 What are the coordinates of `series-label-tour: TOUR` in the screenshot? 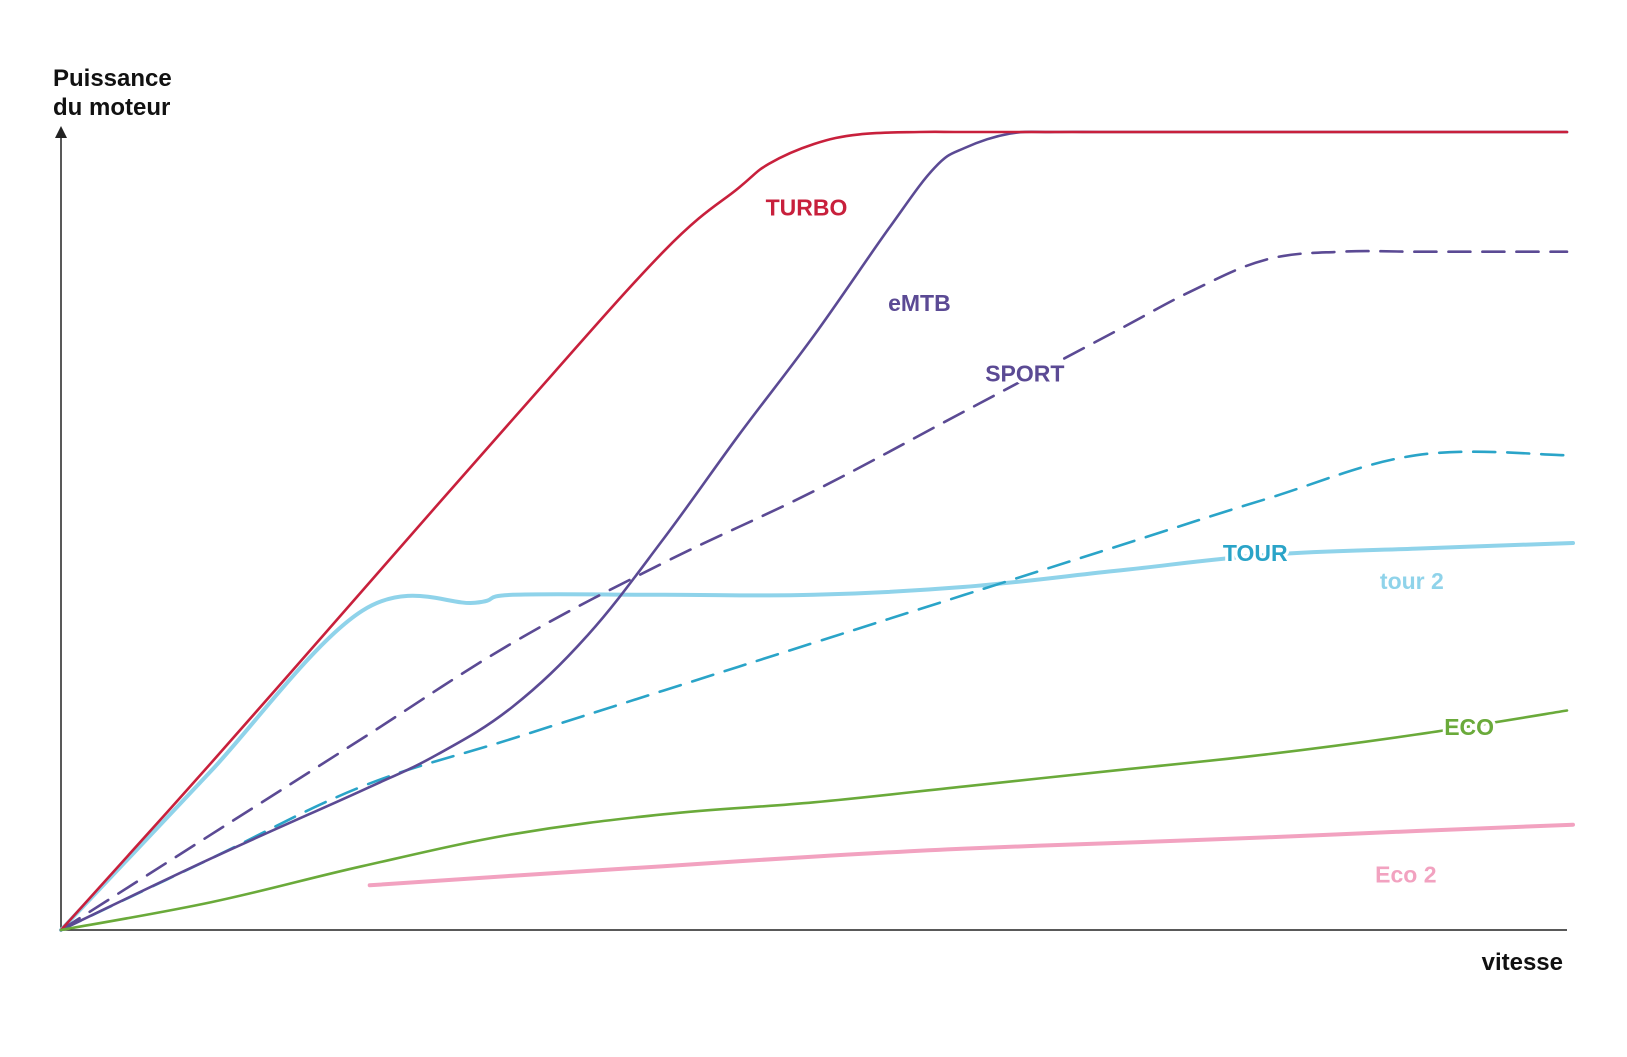 It's located at (1255, 553).